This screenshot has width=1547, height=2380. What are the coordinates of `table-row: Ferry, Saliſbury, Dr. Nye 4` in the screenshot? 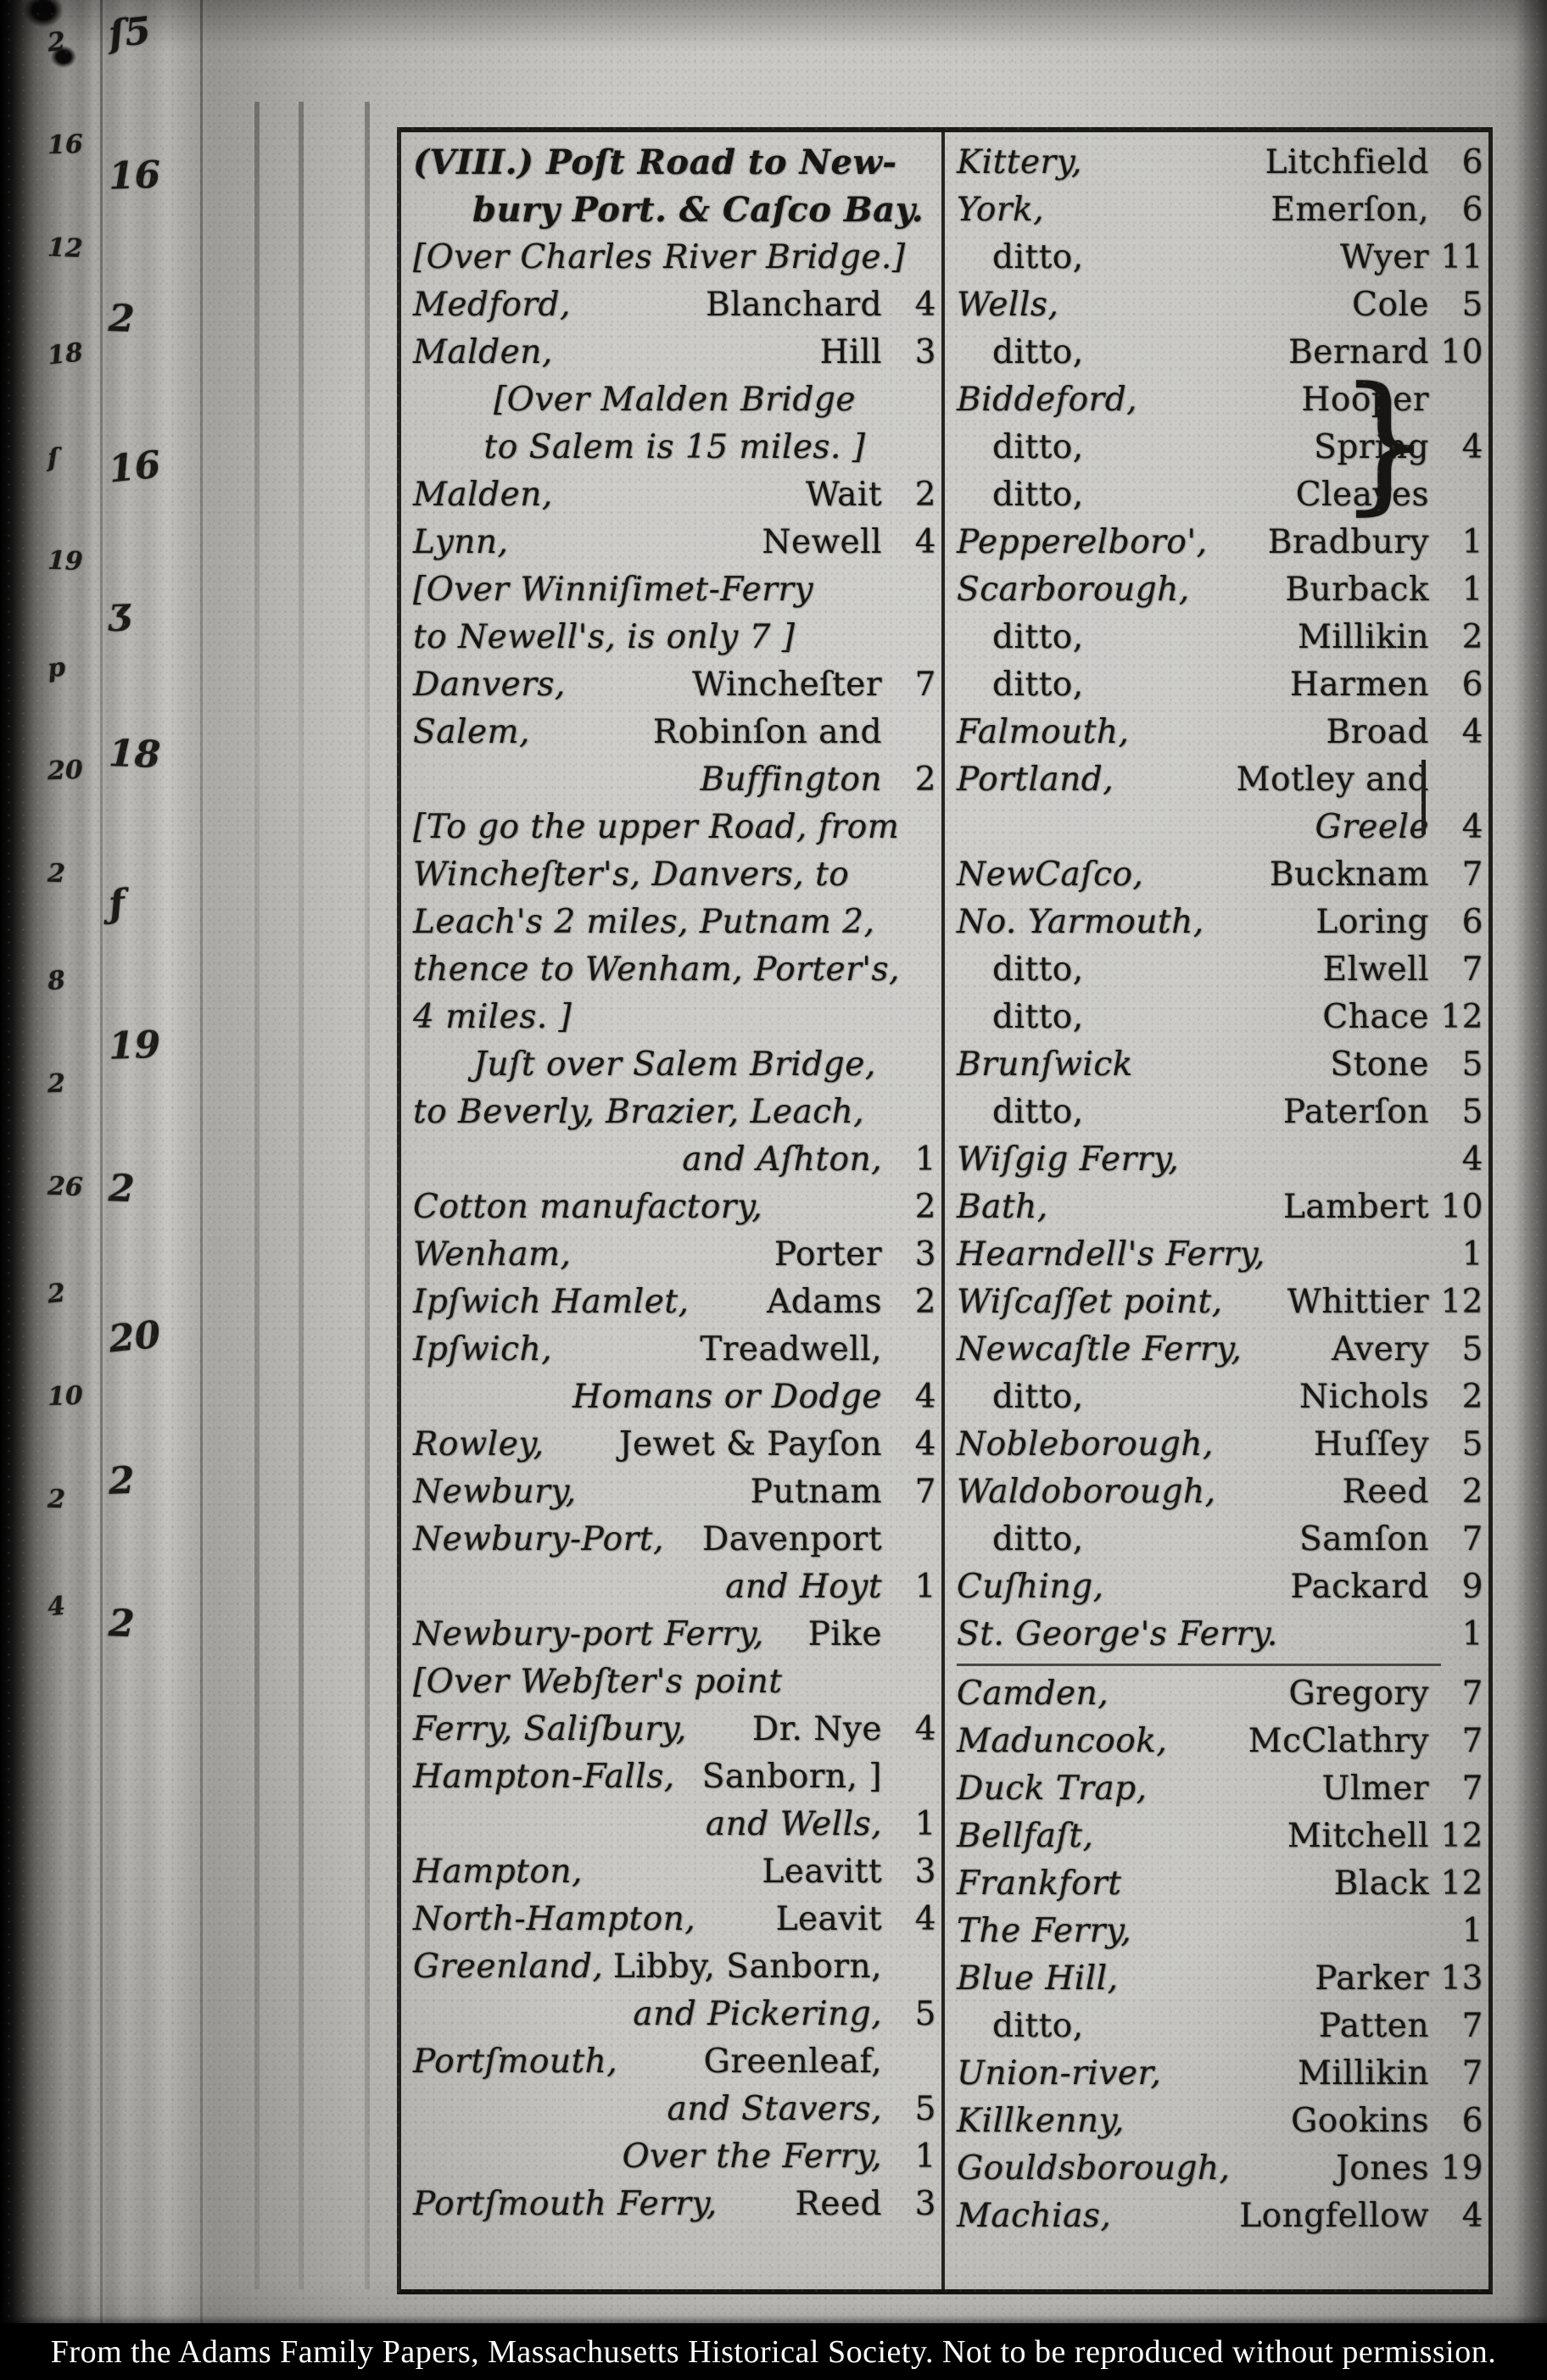 It's located at (675, 1730).